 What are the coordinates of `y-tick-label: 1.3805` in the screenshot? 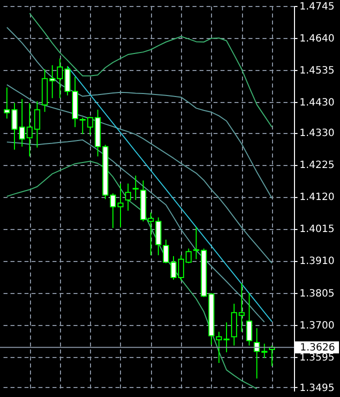 It's located at (317, 294).